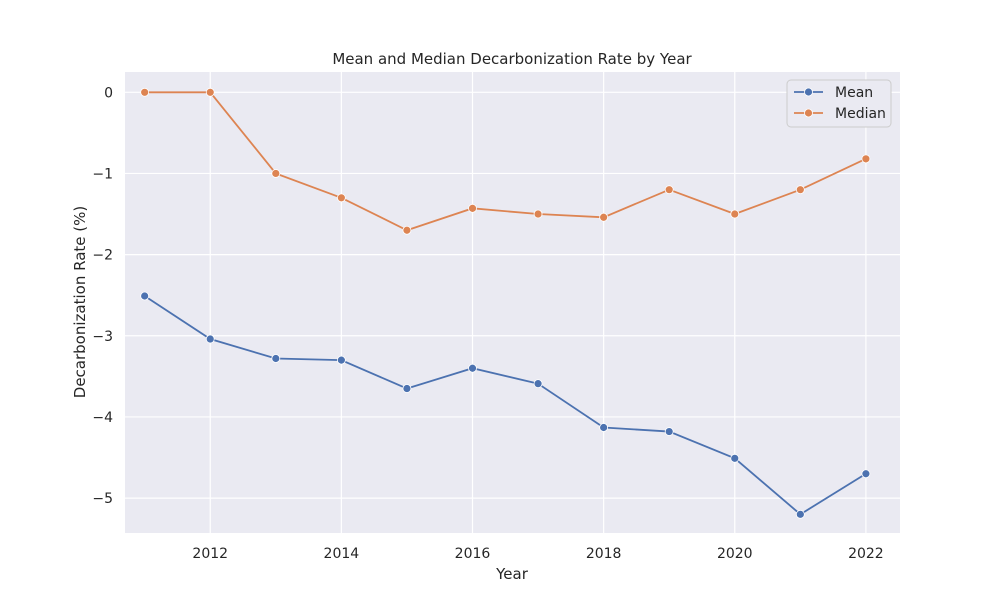 This screenshot has width=1000, height=600. What do you see at coordinates (604, 554) in the screenshot?
I see `x-tick-label: 2018` at bounding box center [604, 554].